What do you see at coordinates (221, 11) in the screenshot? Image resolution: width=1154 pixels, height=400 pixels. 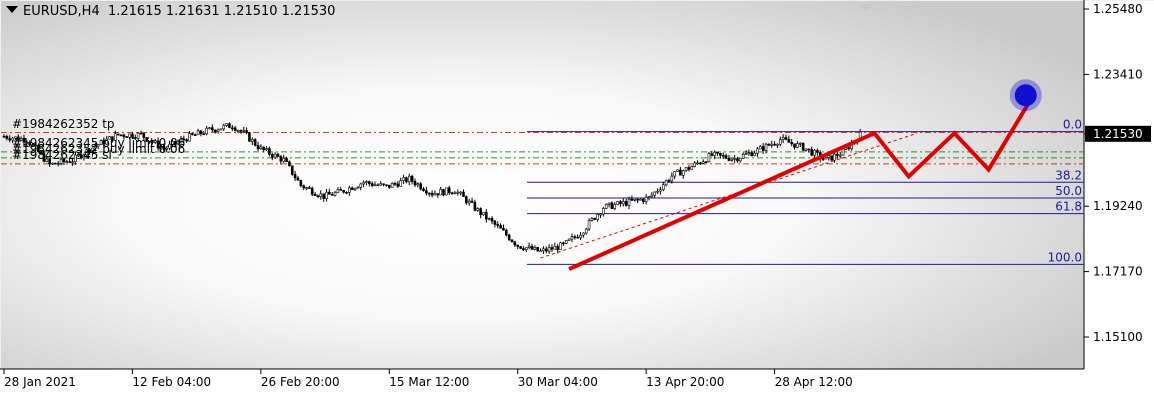 I see `ohlc-values: 1.21615 1.21631 1.21510 1.21530` at bounding box center [221, 11].